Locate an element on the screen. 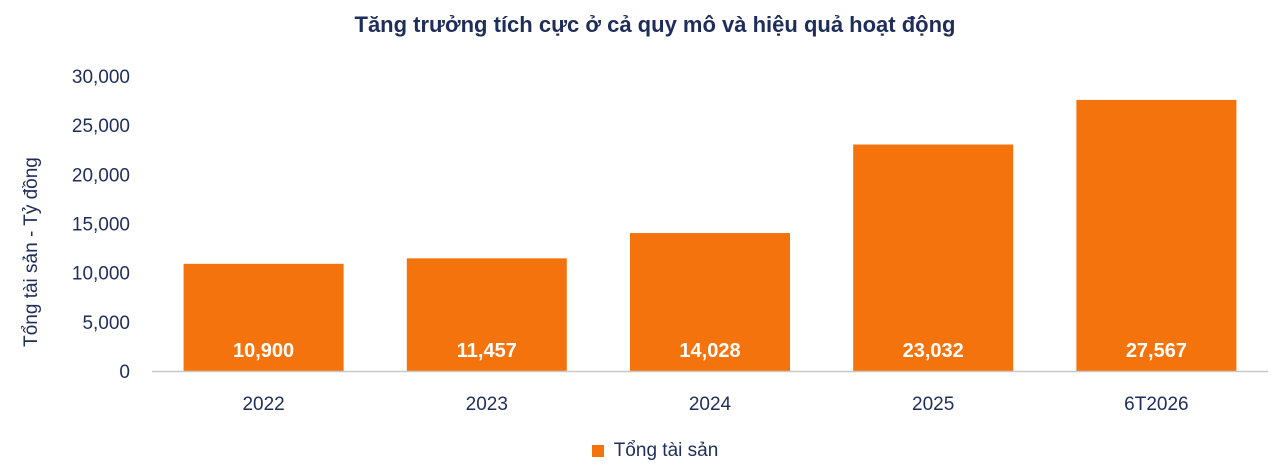 The height and width of the screenshot is (472, 1280). legend-label: Tổng tài sản is located at coordinates (666, 450).